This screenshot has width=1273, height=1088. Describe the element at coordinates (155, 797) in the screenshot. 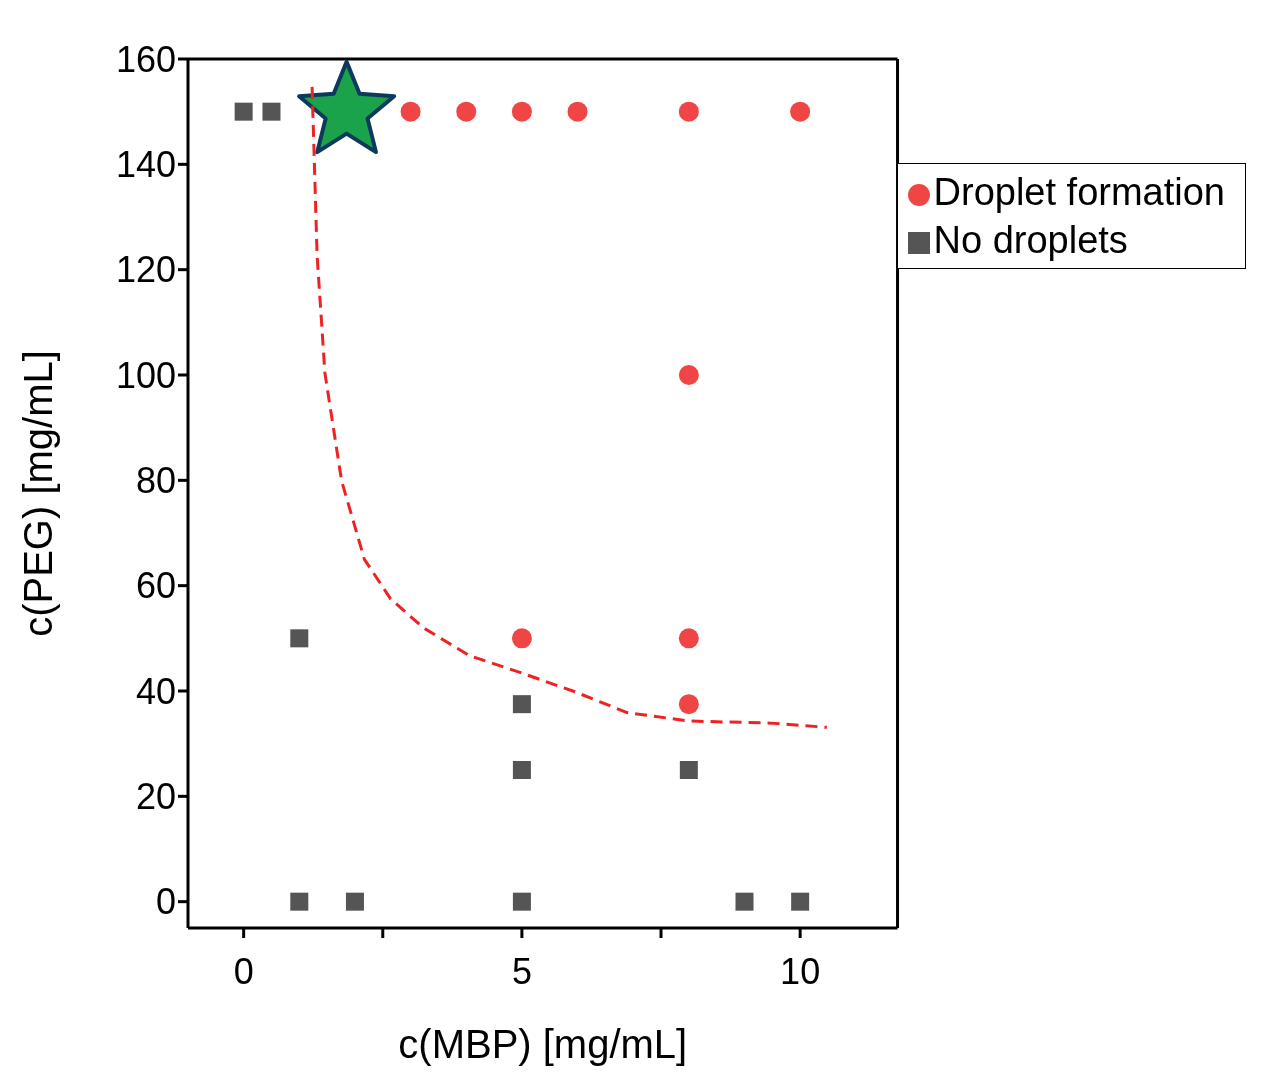

I see `y-tick-label: 20` at that location.